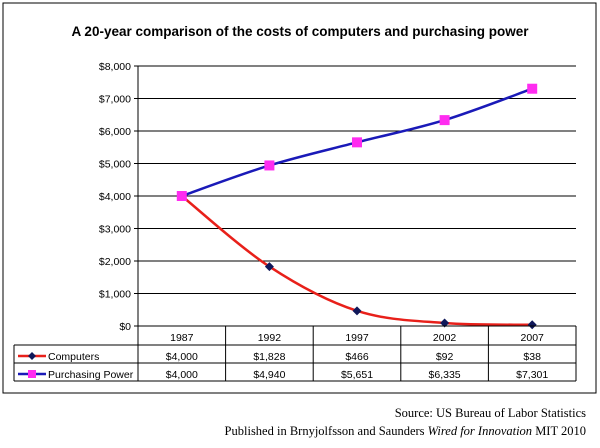 The height and width of the screenshot is (448, 600). What do you see at coordinates (115, 230) in the screenshot?
I see `y-tick-label: $3,000` at bounding box center [115, 230].